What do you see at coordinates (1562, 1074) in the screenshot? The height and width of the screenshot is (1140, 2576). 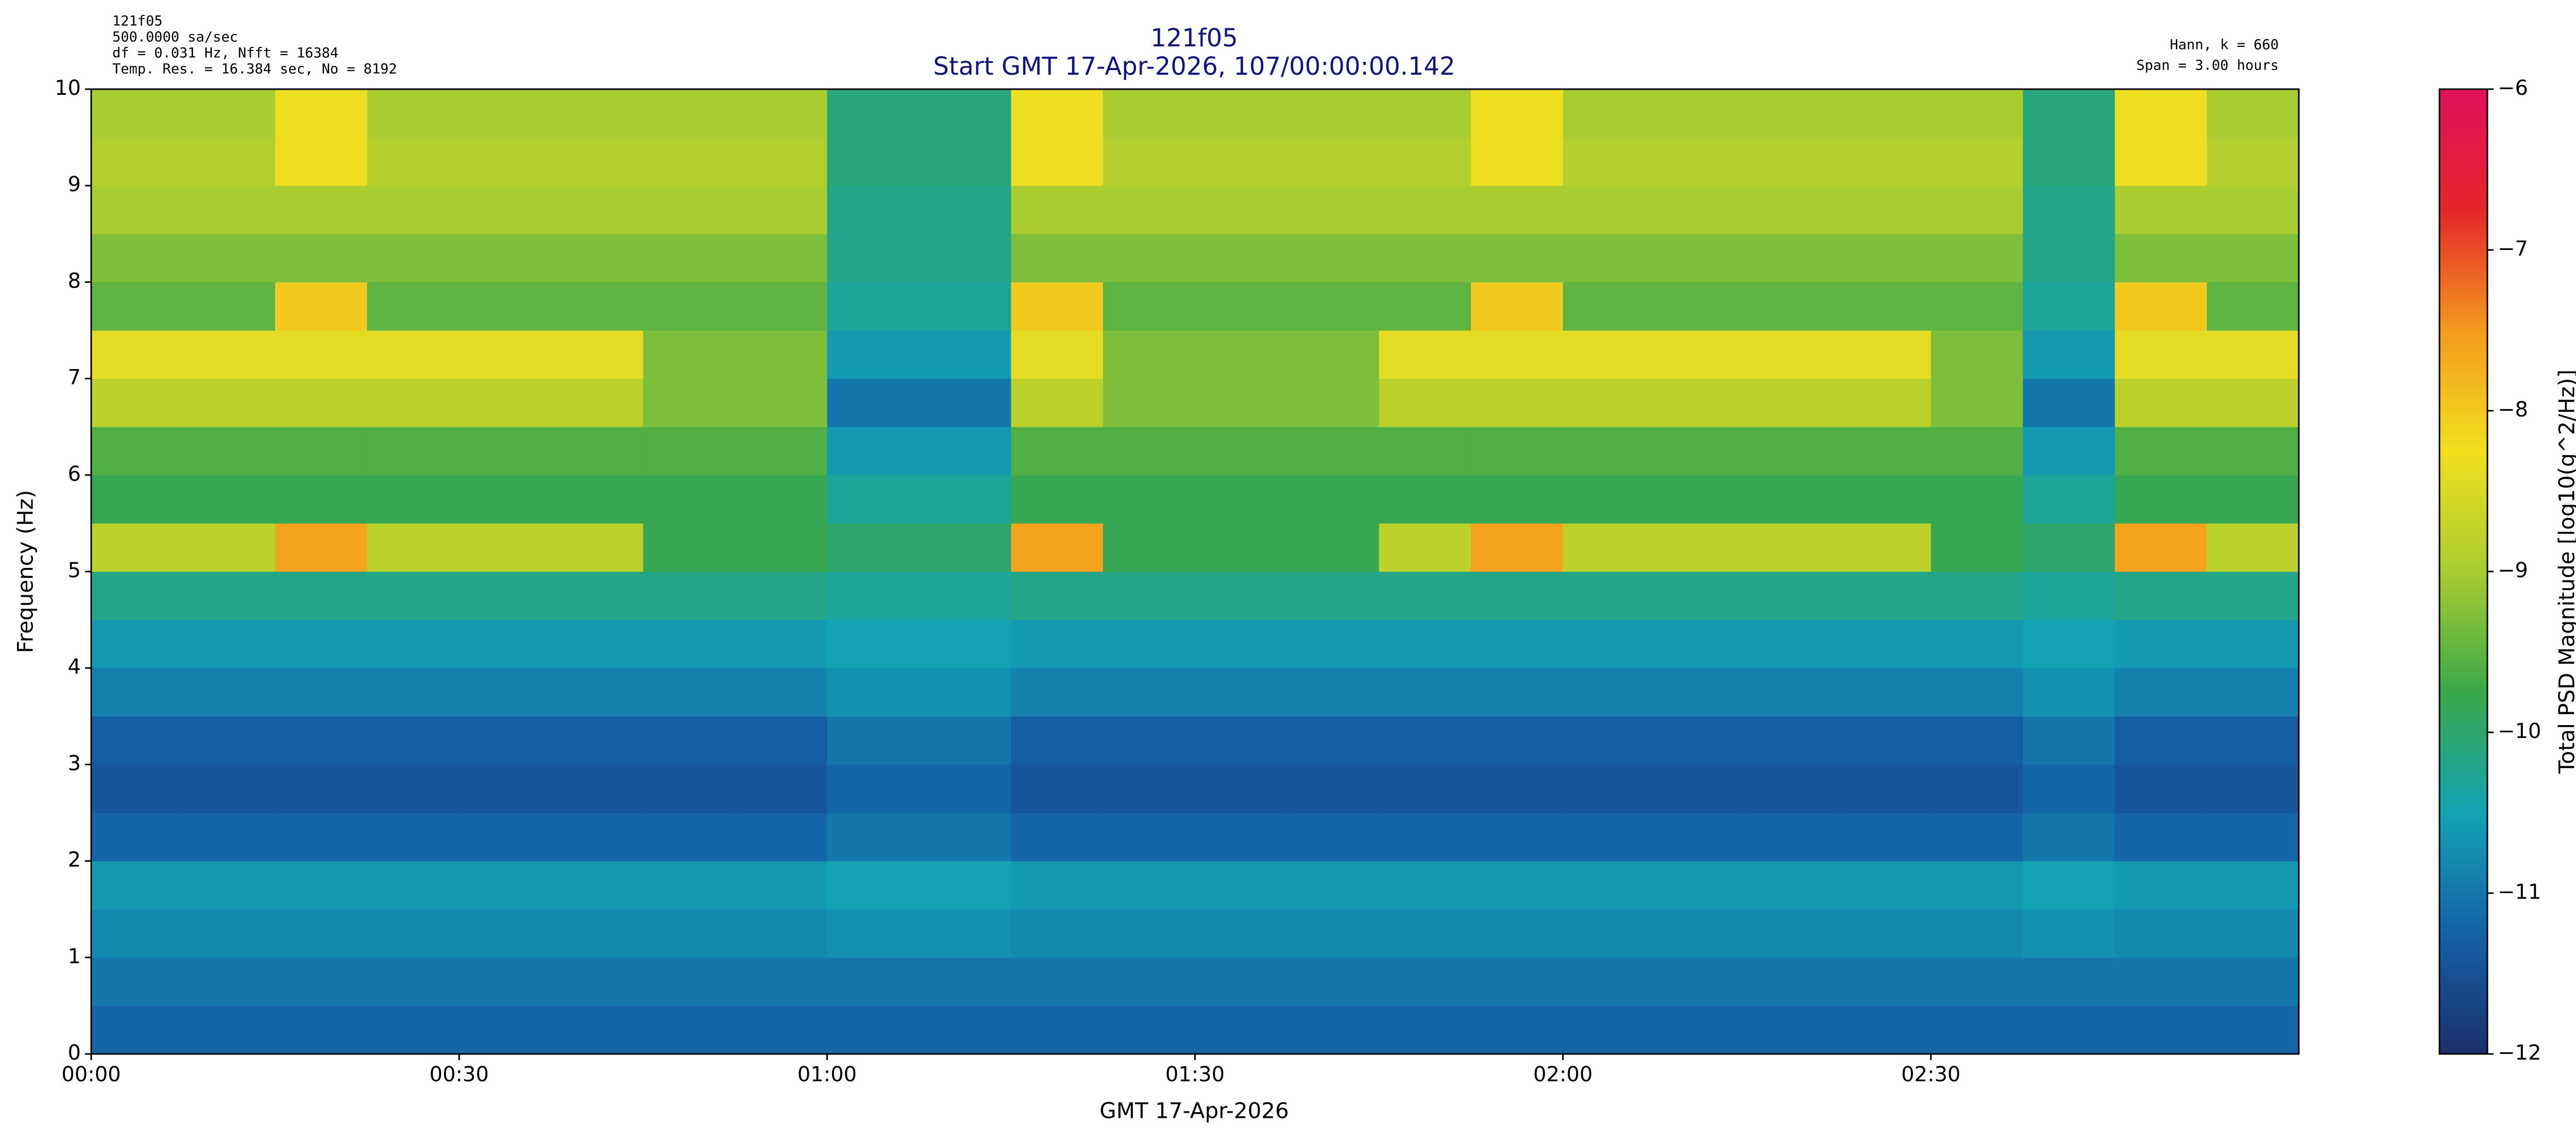 I see `x-tick-label: 02:00` at bounding box center [1562, 1074].